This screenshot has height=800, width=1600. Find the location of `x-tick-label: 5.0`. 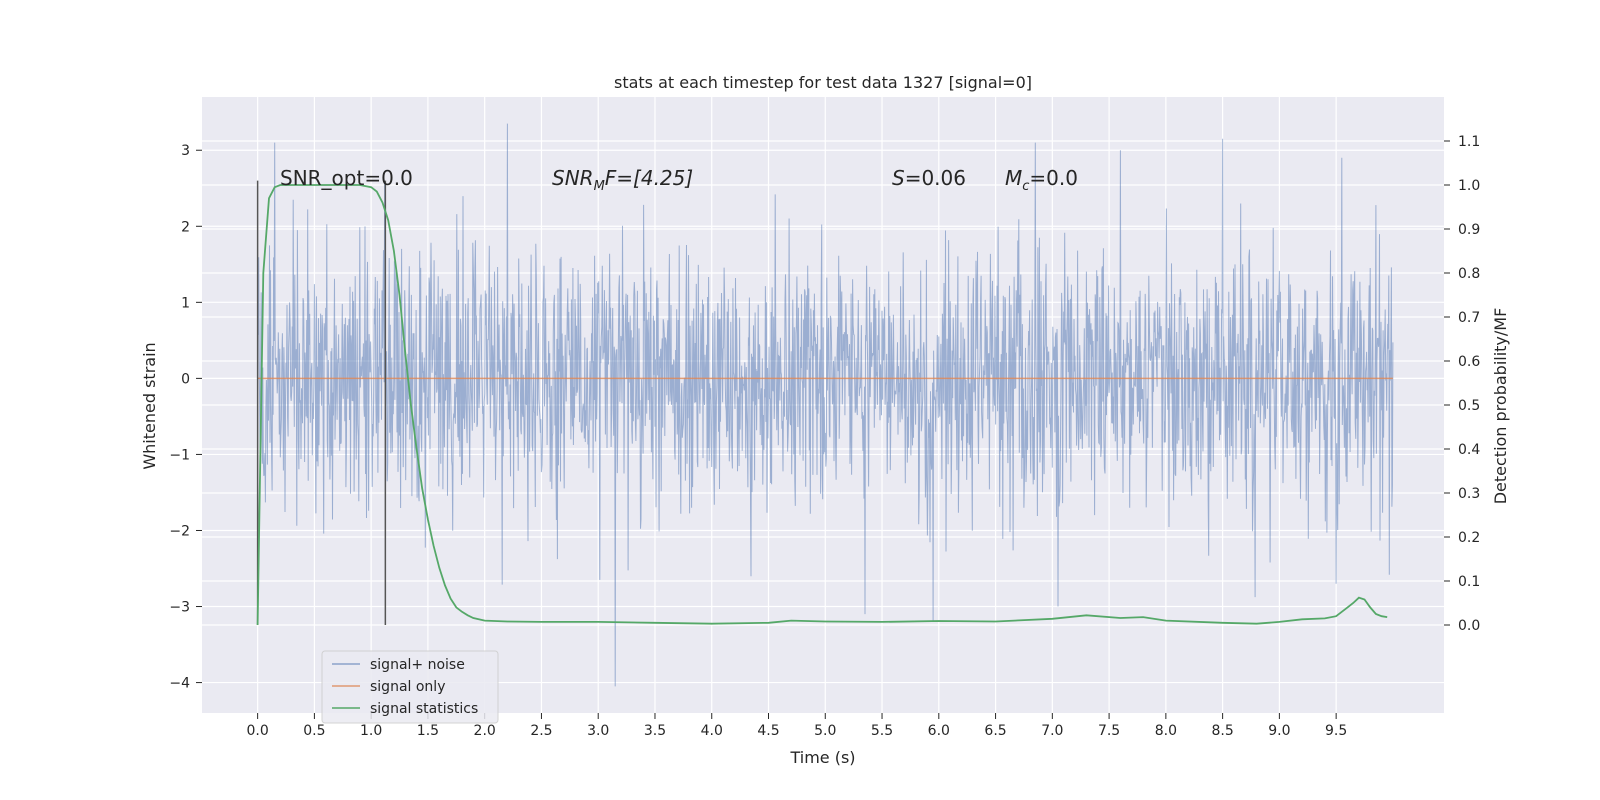

x-tick-label: 5.0 is located at coordinates (825, 731).